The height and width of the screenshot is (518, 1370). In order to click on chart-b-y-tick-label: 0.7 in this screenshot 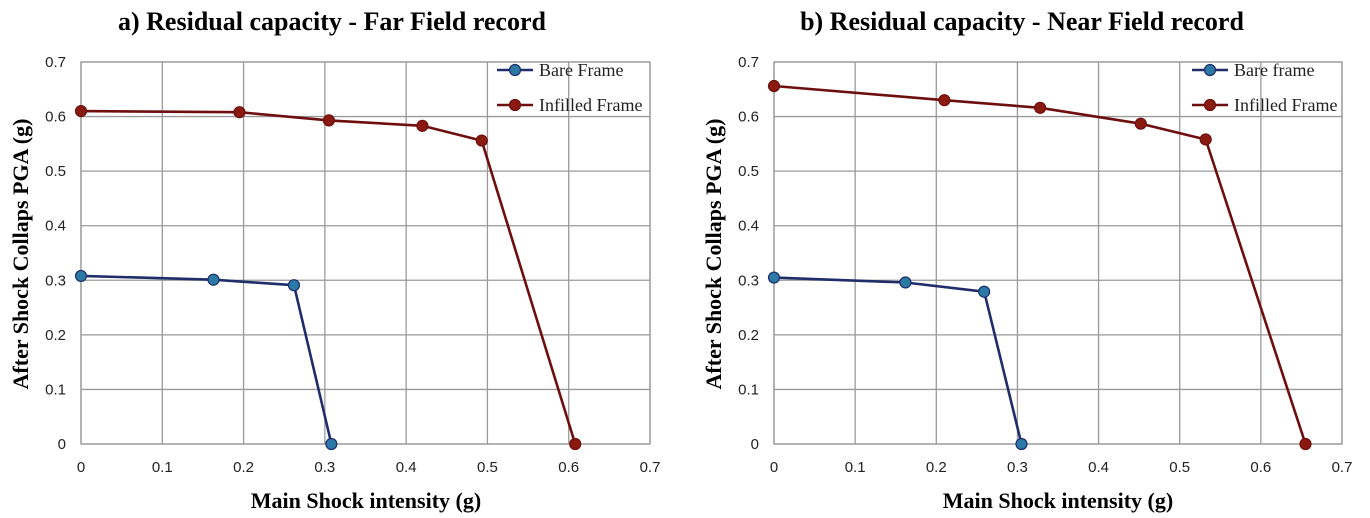, I will do `click(748, 62)`.